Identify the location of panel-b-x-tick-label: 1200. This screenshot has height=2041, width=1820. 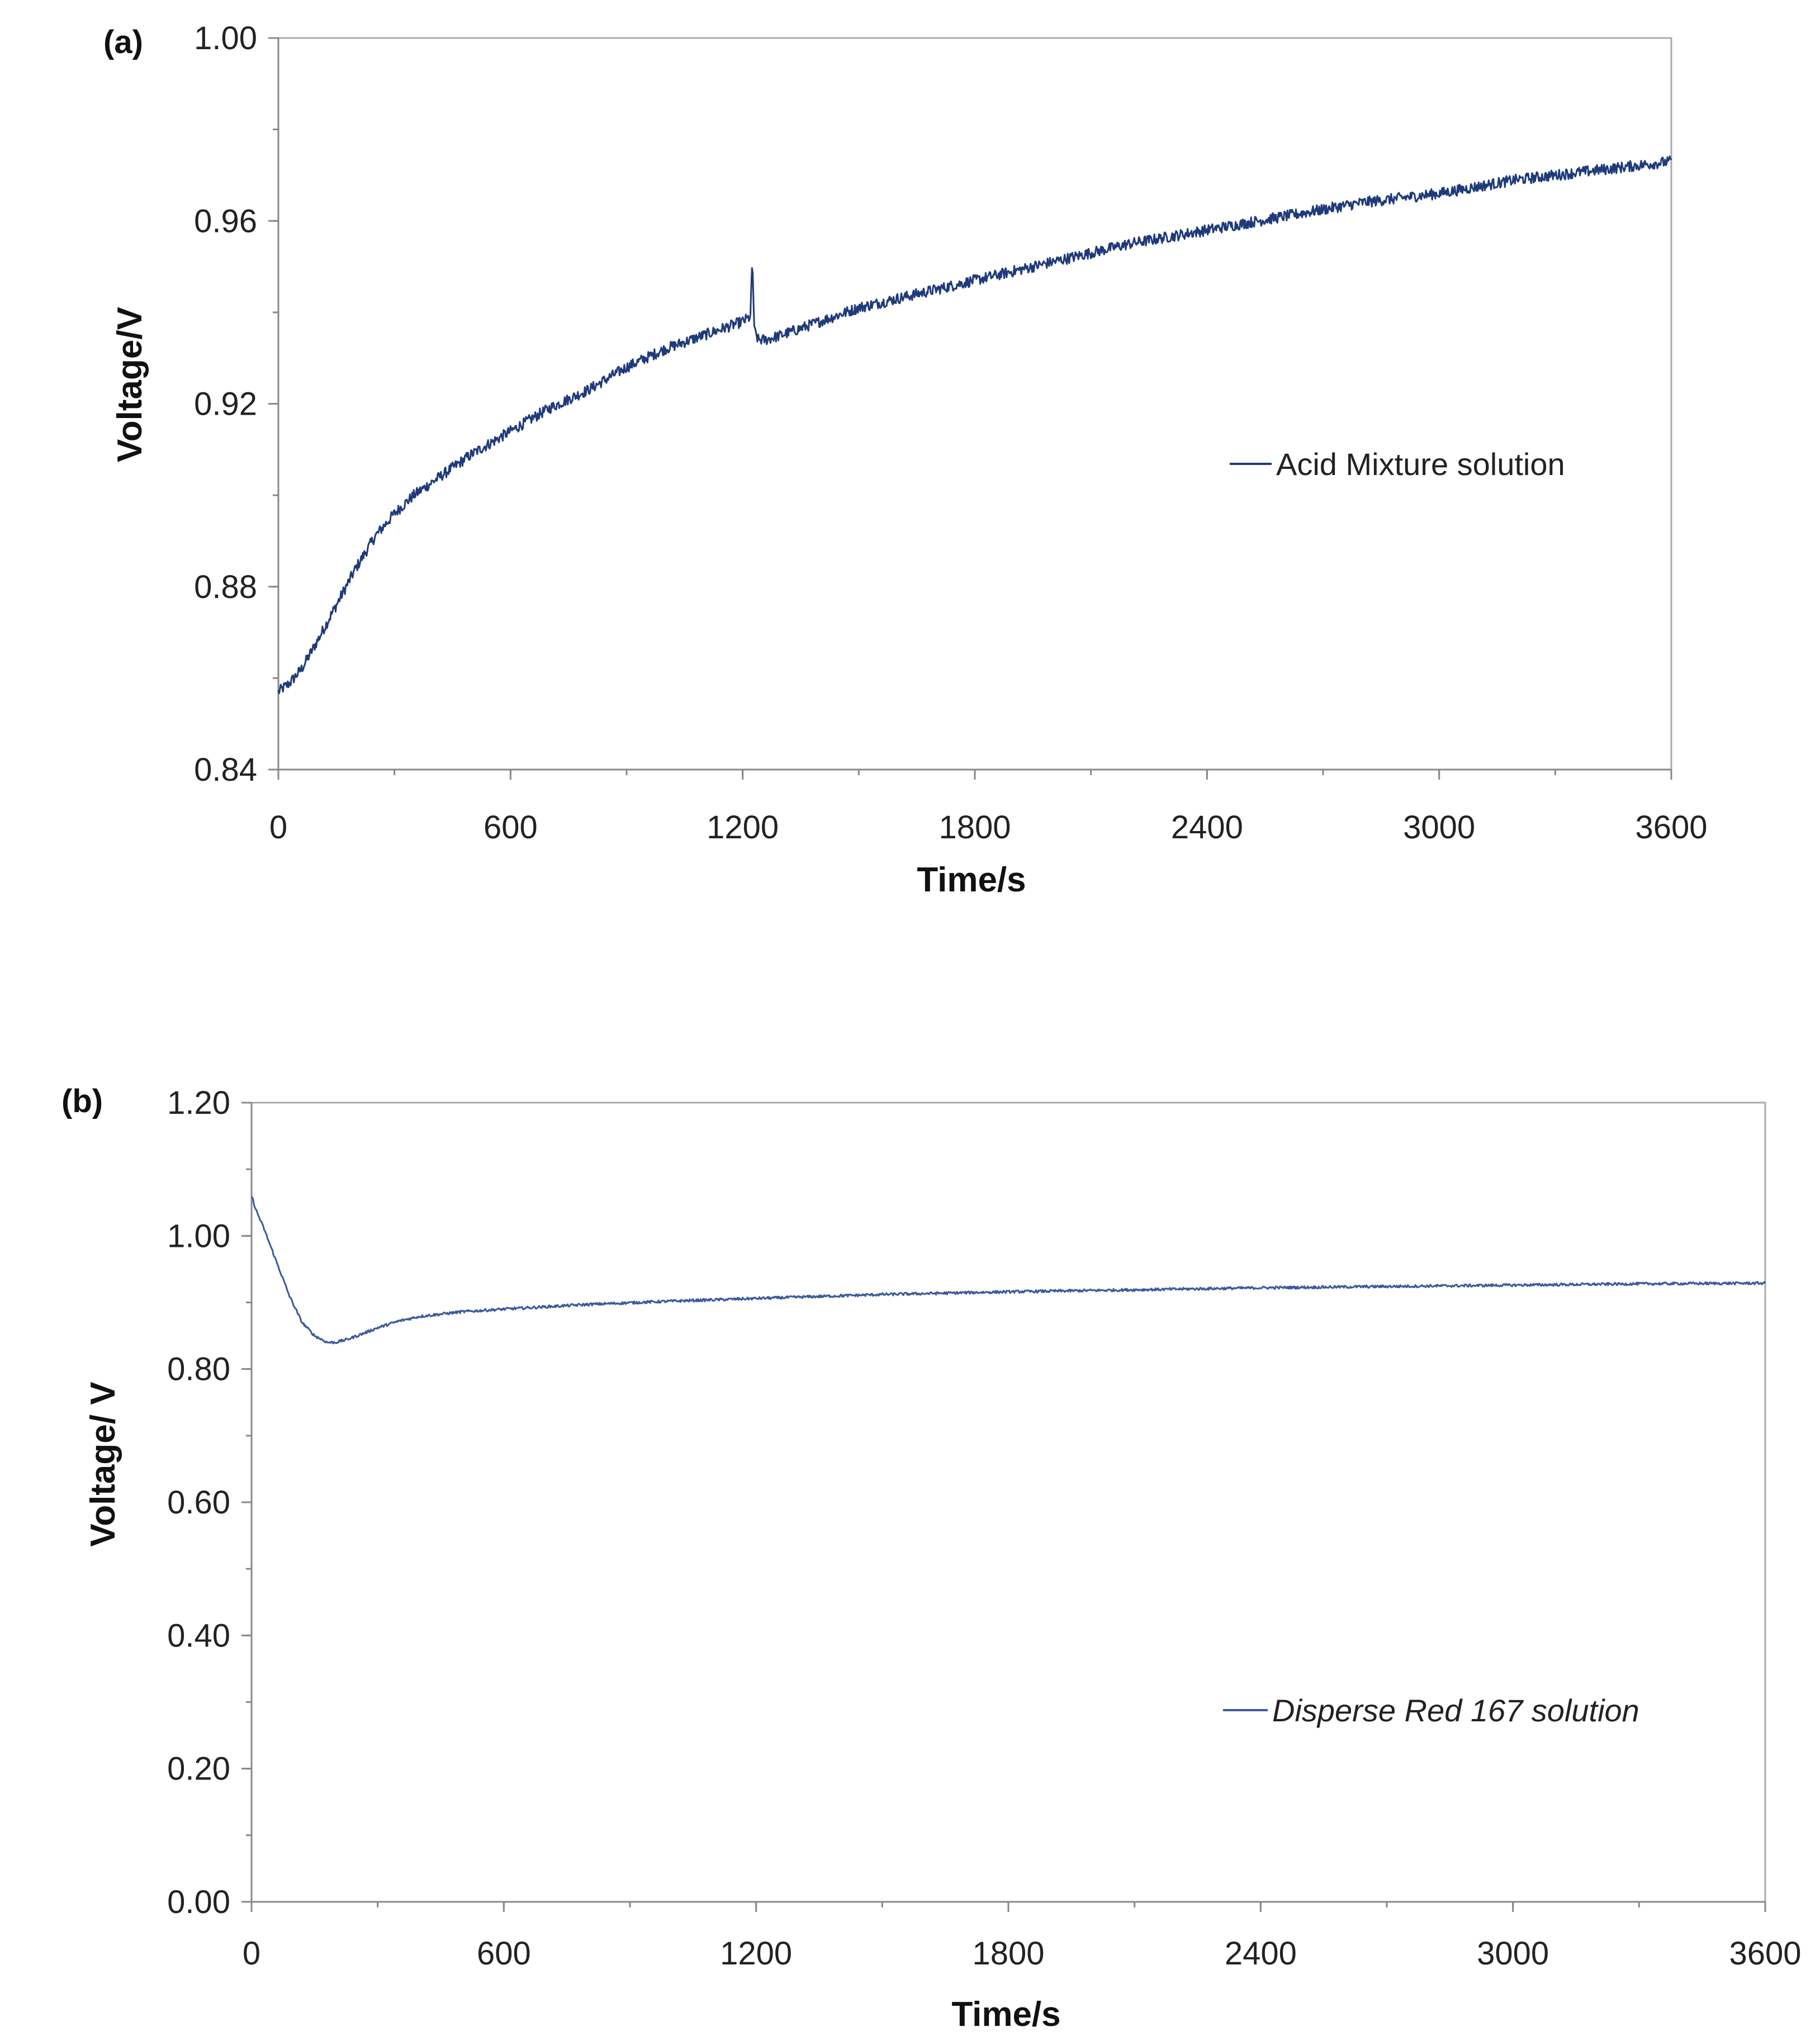
(756, 1953).